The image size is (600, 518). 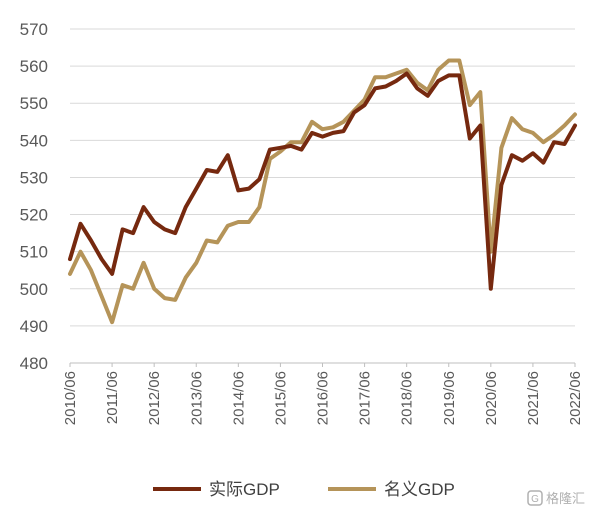 What do you see at coordinates (34, 140) in the screenshot?
I see `y-tick-label: 540` at bounding box center [34, 140].